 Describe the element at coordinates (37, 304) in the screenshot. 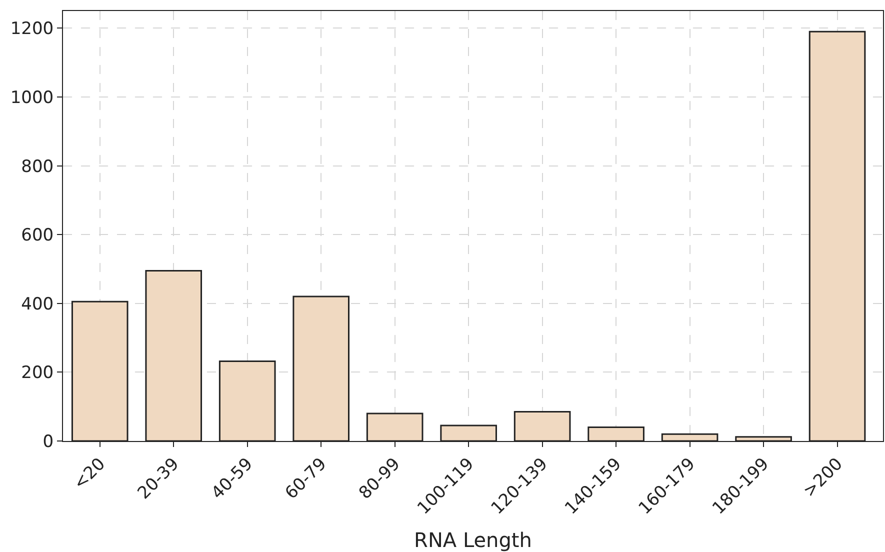

I see `y-tick-label: 400` at that location.